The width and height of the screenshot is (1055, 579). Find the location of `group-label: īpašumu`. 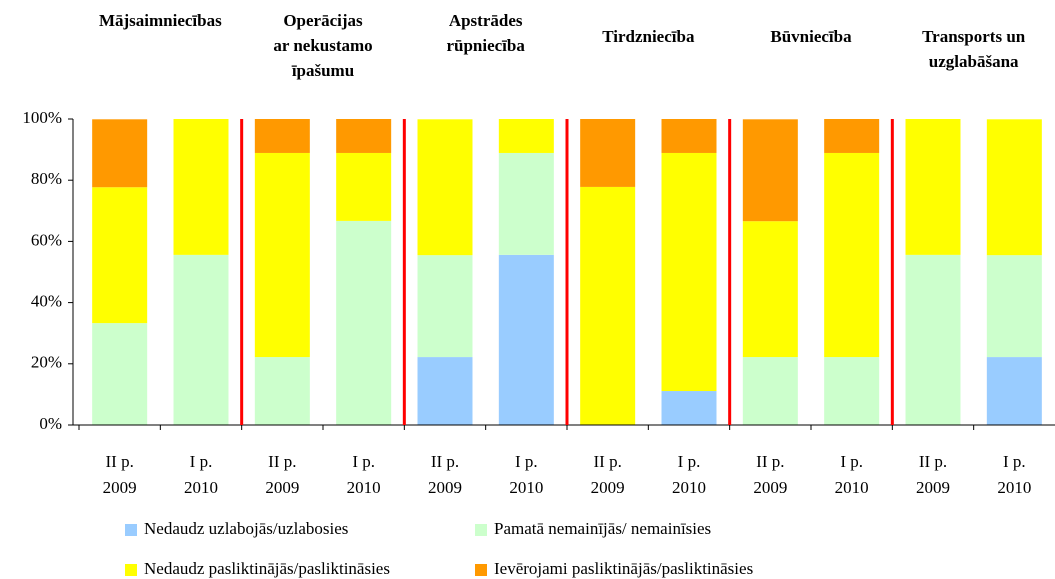

group-label: īpašumu is located at coordinates (322, 70).